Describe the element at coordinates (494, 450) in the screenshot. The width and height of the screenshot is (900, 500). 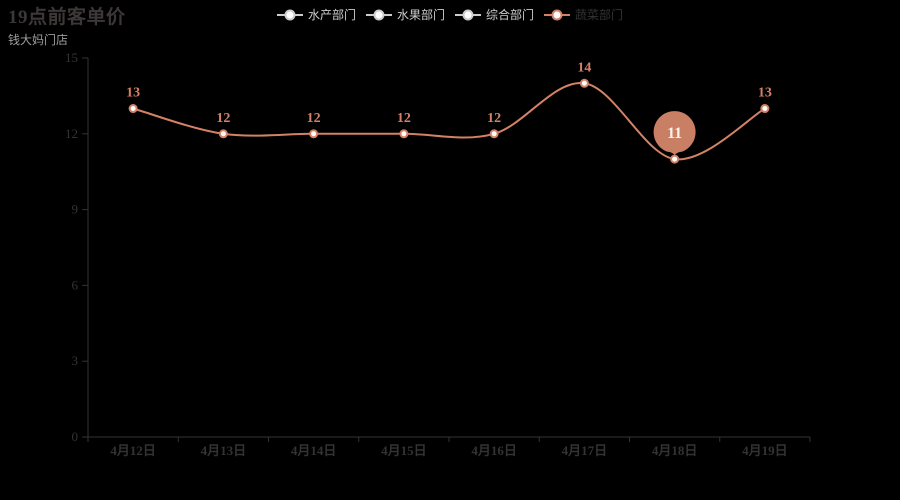
I see `x-axis-label: 4月16日` at that location.